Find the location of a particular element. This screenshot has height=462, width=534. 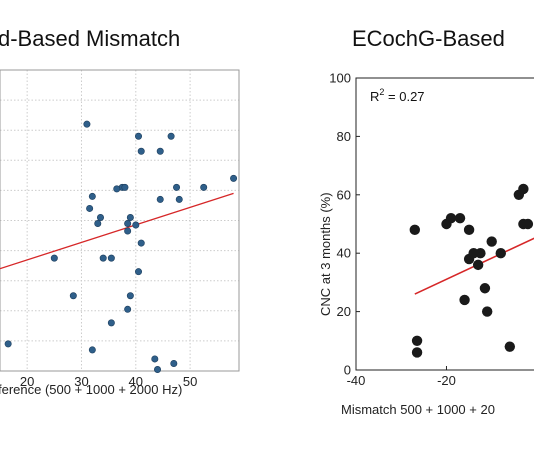

r2-symbol: R is located at coordinates (374, 96).